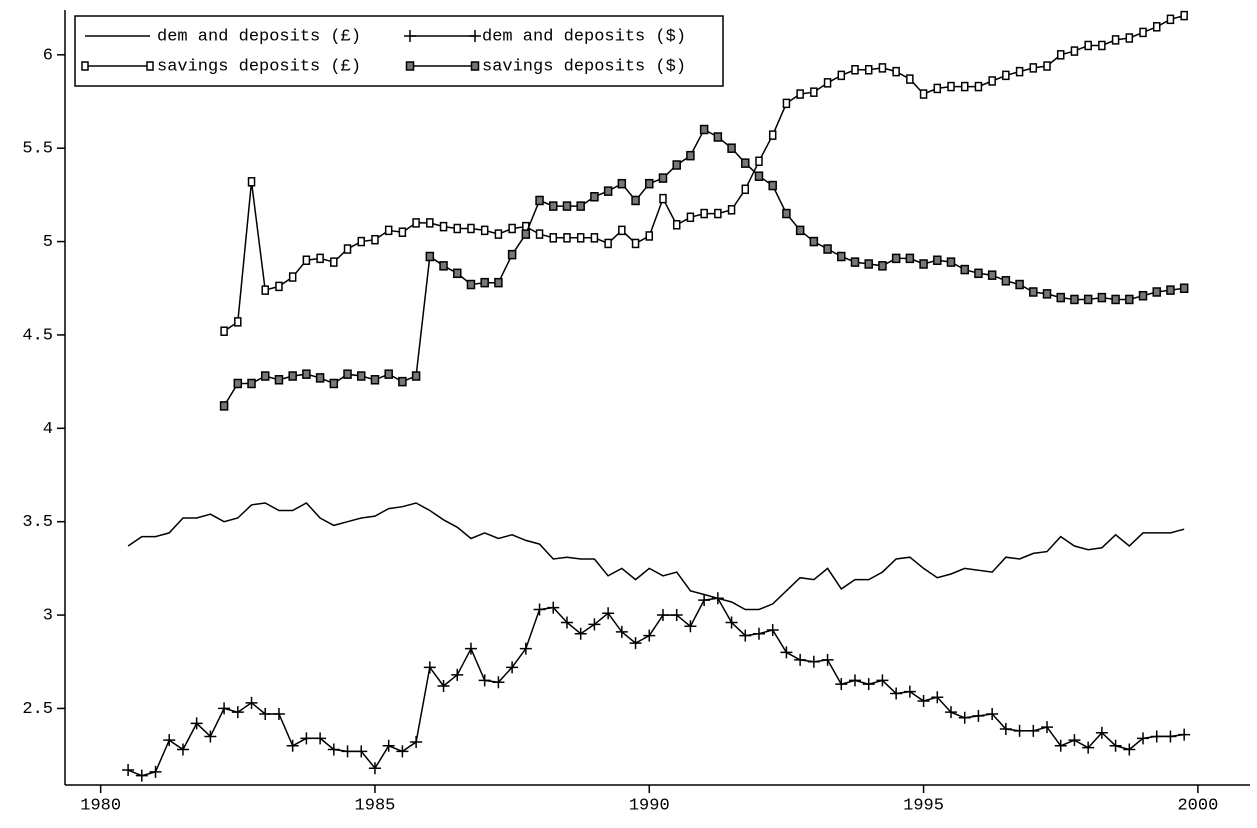 Image resolution: width=1257 pixels, height=828 pixels. What do you see at coordinates (1197, 805) in the screenshot?
I see `x-tick-label: 2000` at bounding box center [1197, 805].